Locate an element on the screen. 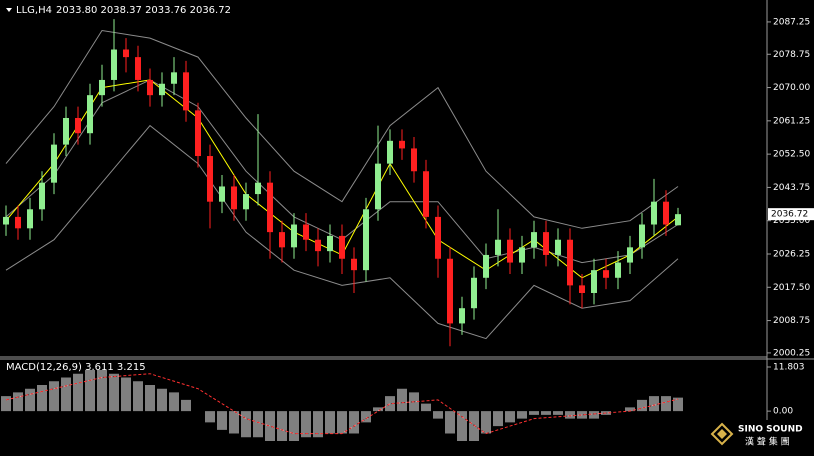 The height and width of the screenshot is (456, 814). current-price-box is located at coordinates (791, 214).